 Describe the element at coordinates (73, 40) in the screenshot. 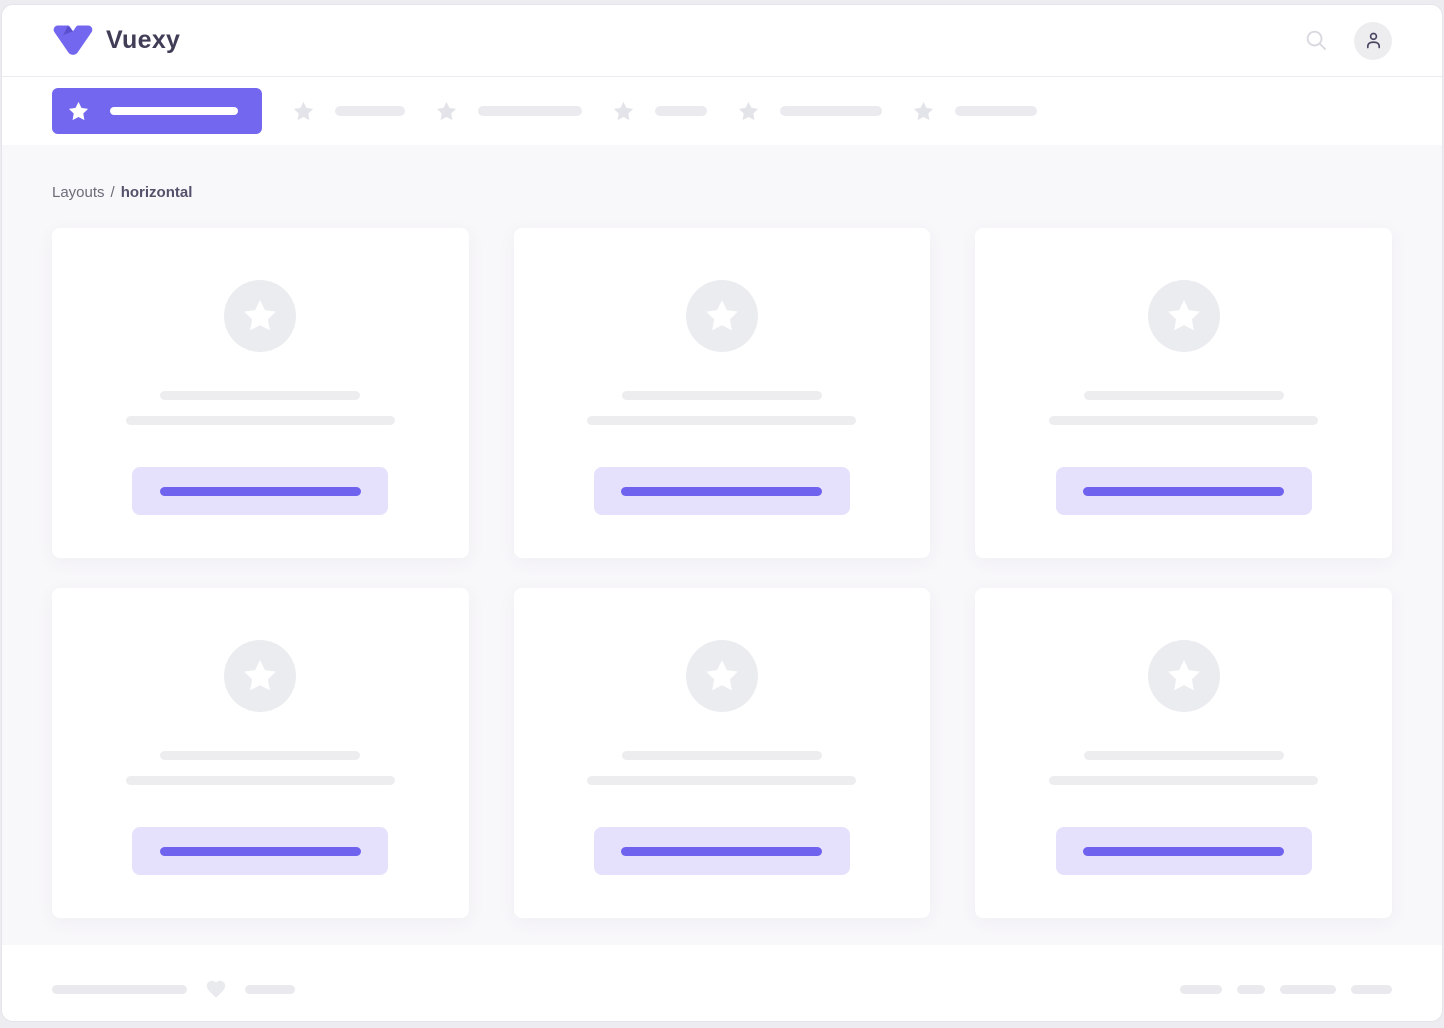

I see `vuexy-logo-icon` at that location.